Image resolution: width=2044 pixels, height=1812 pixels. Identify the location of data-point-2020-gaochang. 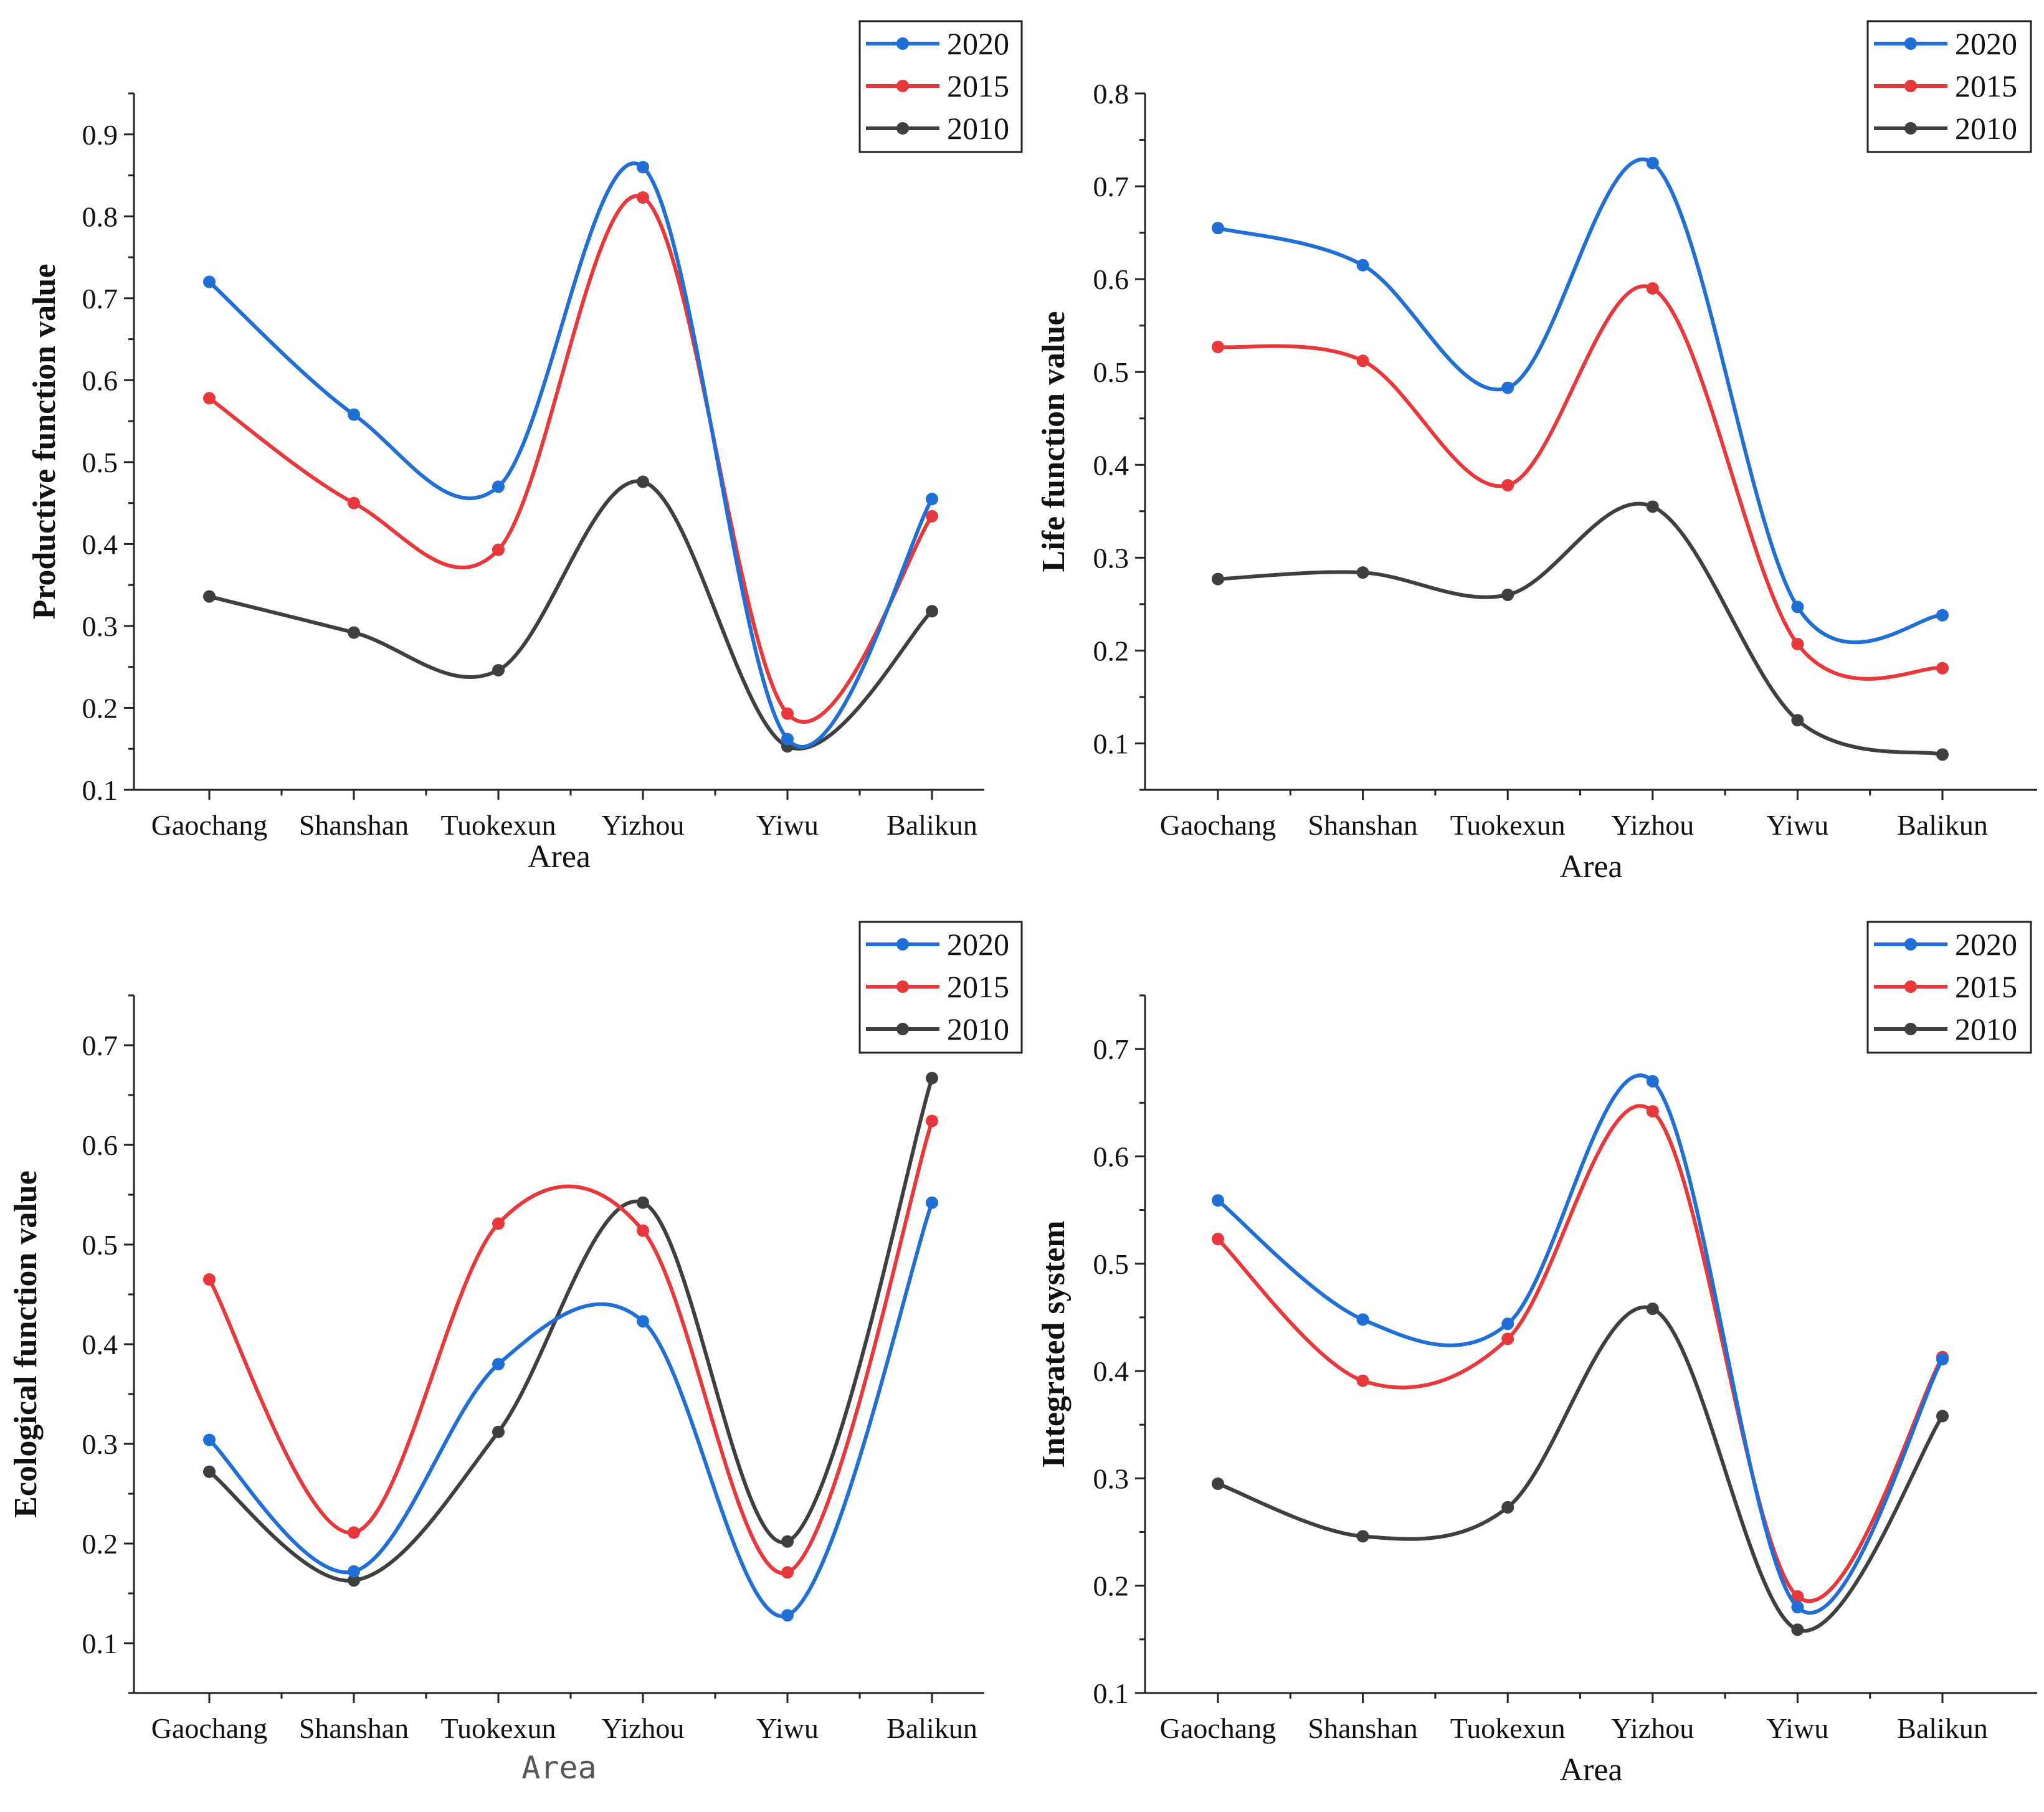
(209, 282).